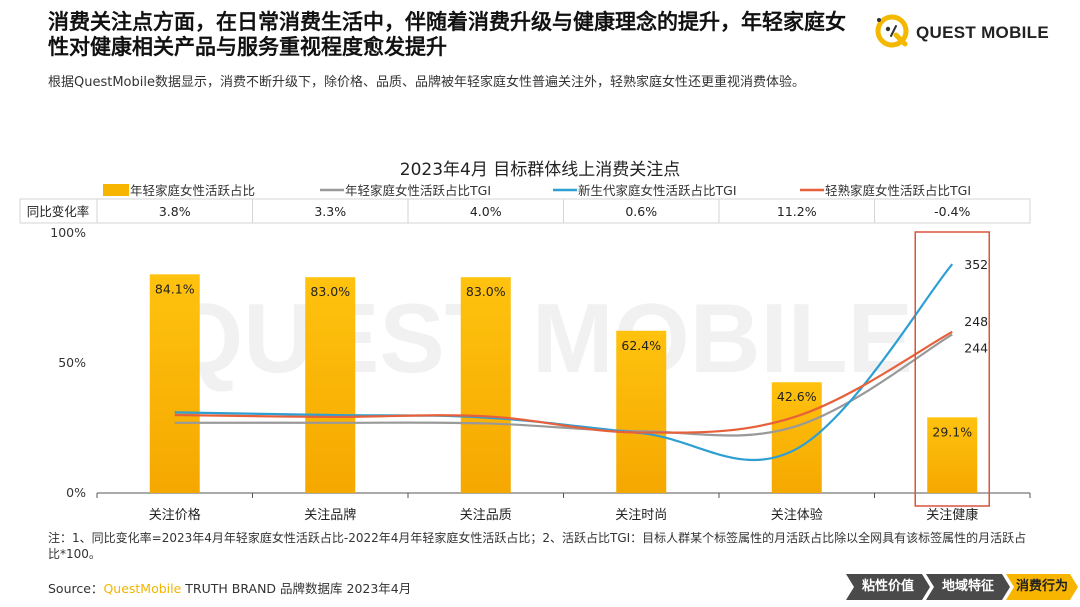 The width and height of the screenshot is (1080, 607). What do you see at coordinates (952, 211) in the screenshot?
I see `table-cell: -0.4%` at bounding box center [952, 211].